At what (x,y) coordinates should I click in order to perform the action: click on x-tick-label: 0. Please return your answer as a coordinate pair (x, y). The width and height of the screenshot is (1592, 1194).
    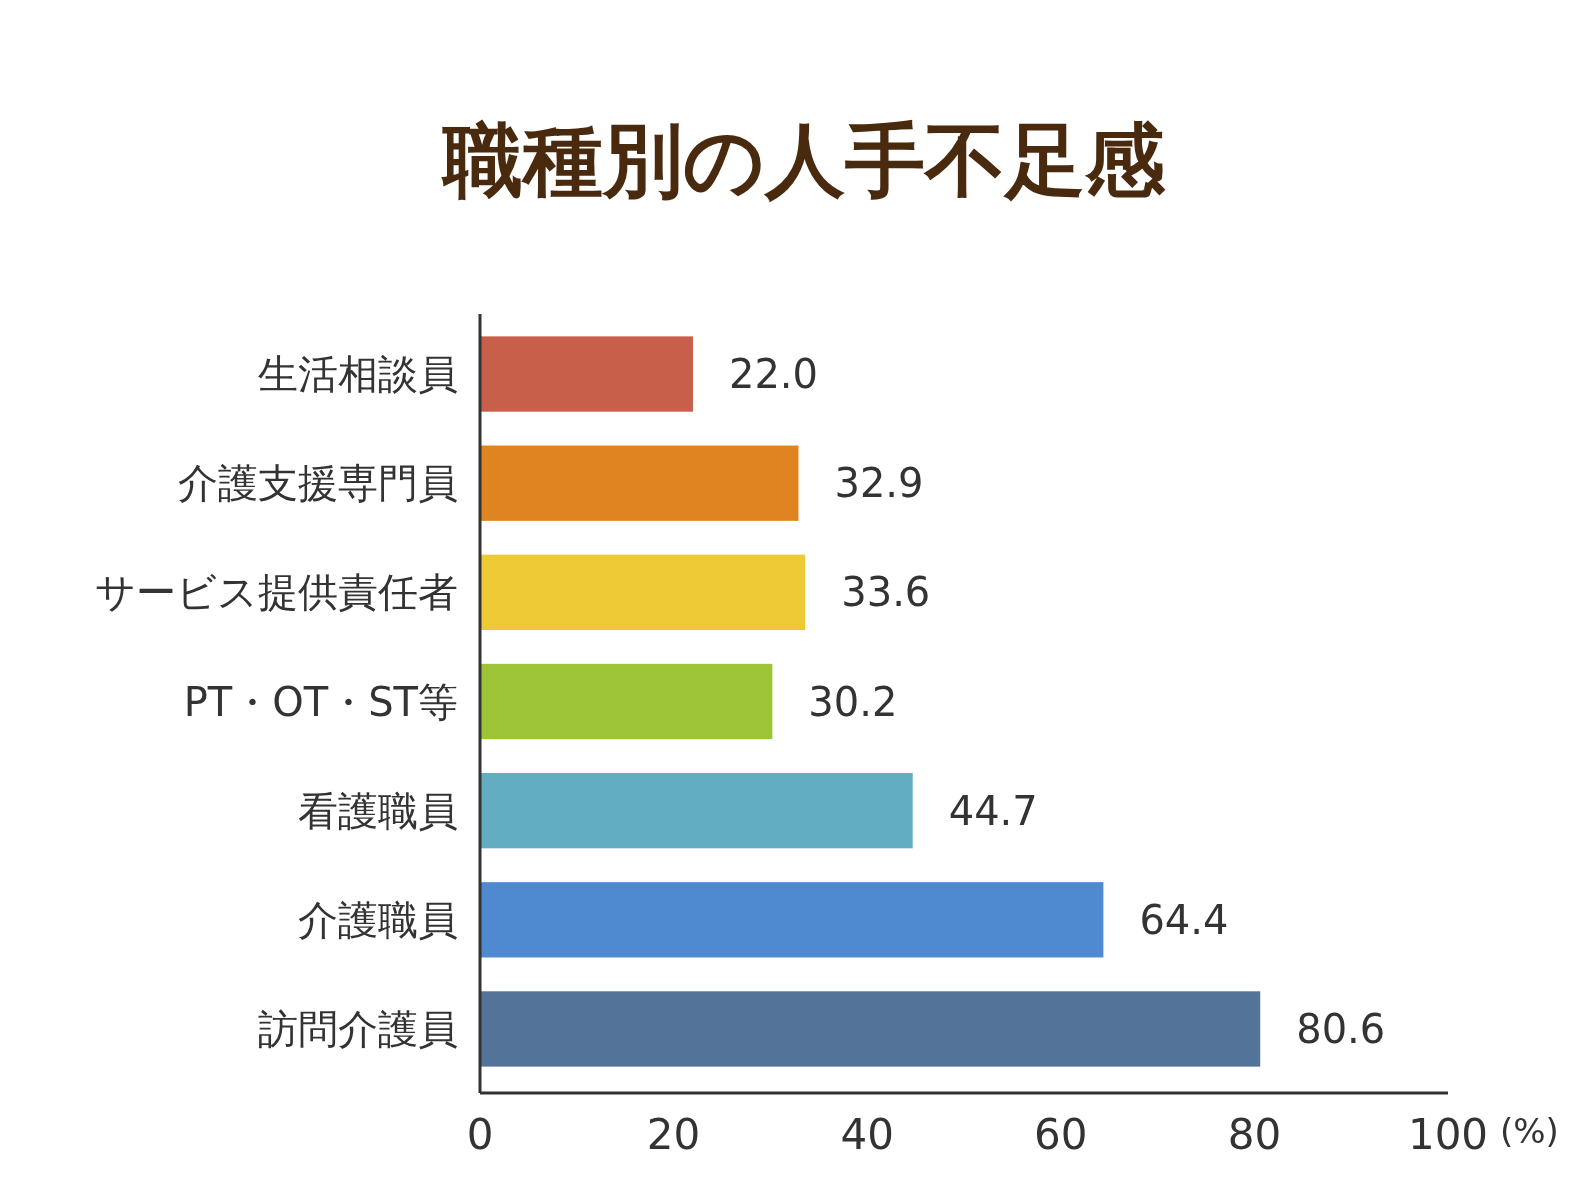
    Looking at the image, I should click on (480, 1134).